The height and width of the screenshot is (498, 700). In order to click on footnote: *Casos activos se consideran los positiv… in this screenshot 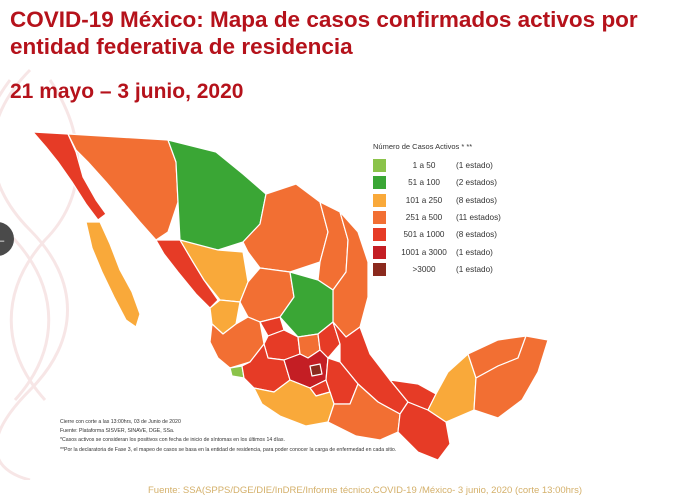, I will do `click(172, 440)`.